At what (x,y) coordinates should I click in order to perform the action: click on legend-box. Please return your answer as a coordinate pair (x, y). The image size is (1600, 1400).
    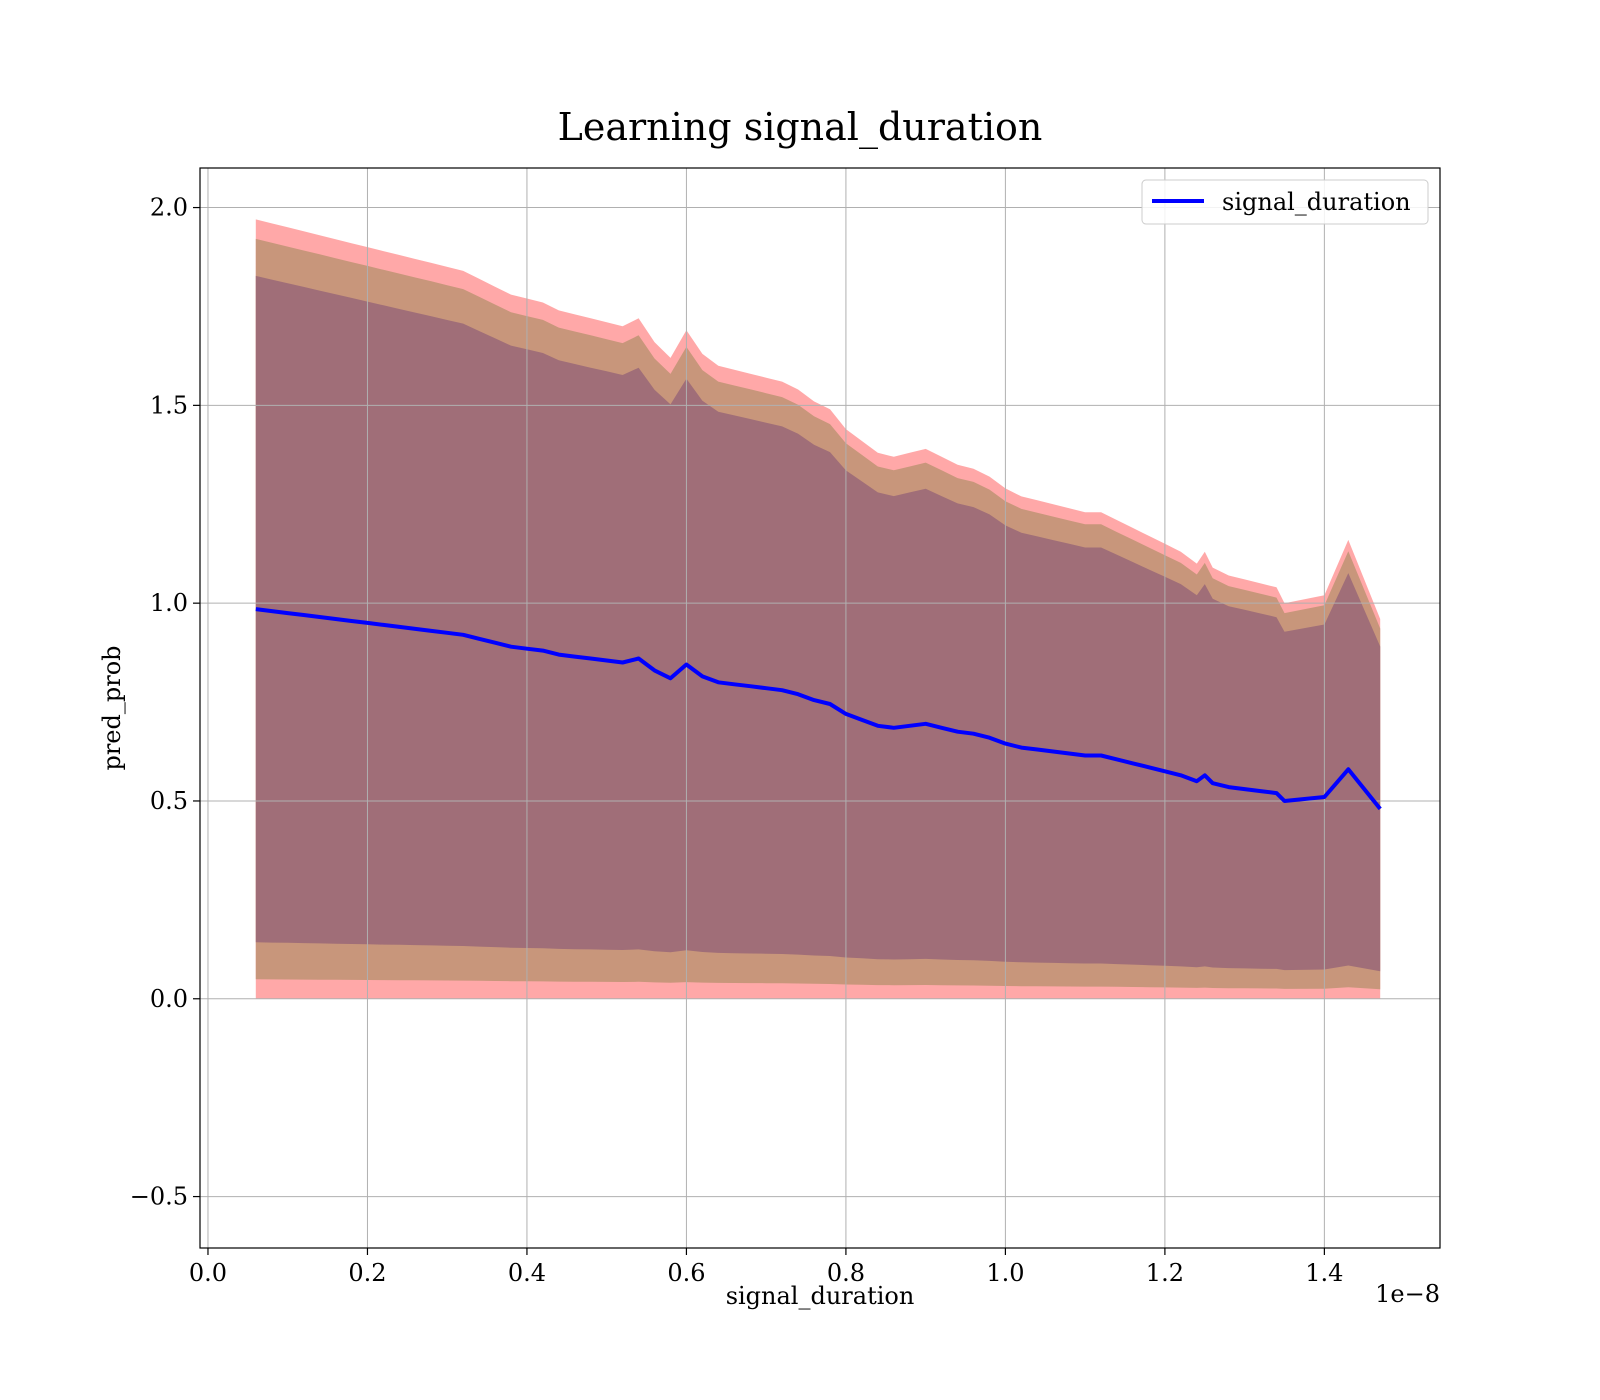
    Looking at the image, I should click on (1285, 202).